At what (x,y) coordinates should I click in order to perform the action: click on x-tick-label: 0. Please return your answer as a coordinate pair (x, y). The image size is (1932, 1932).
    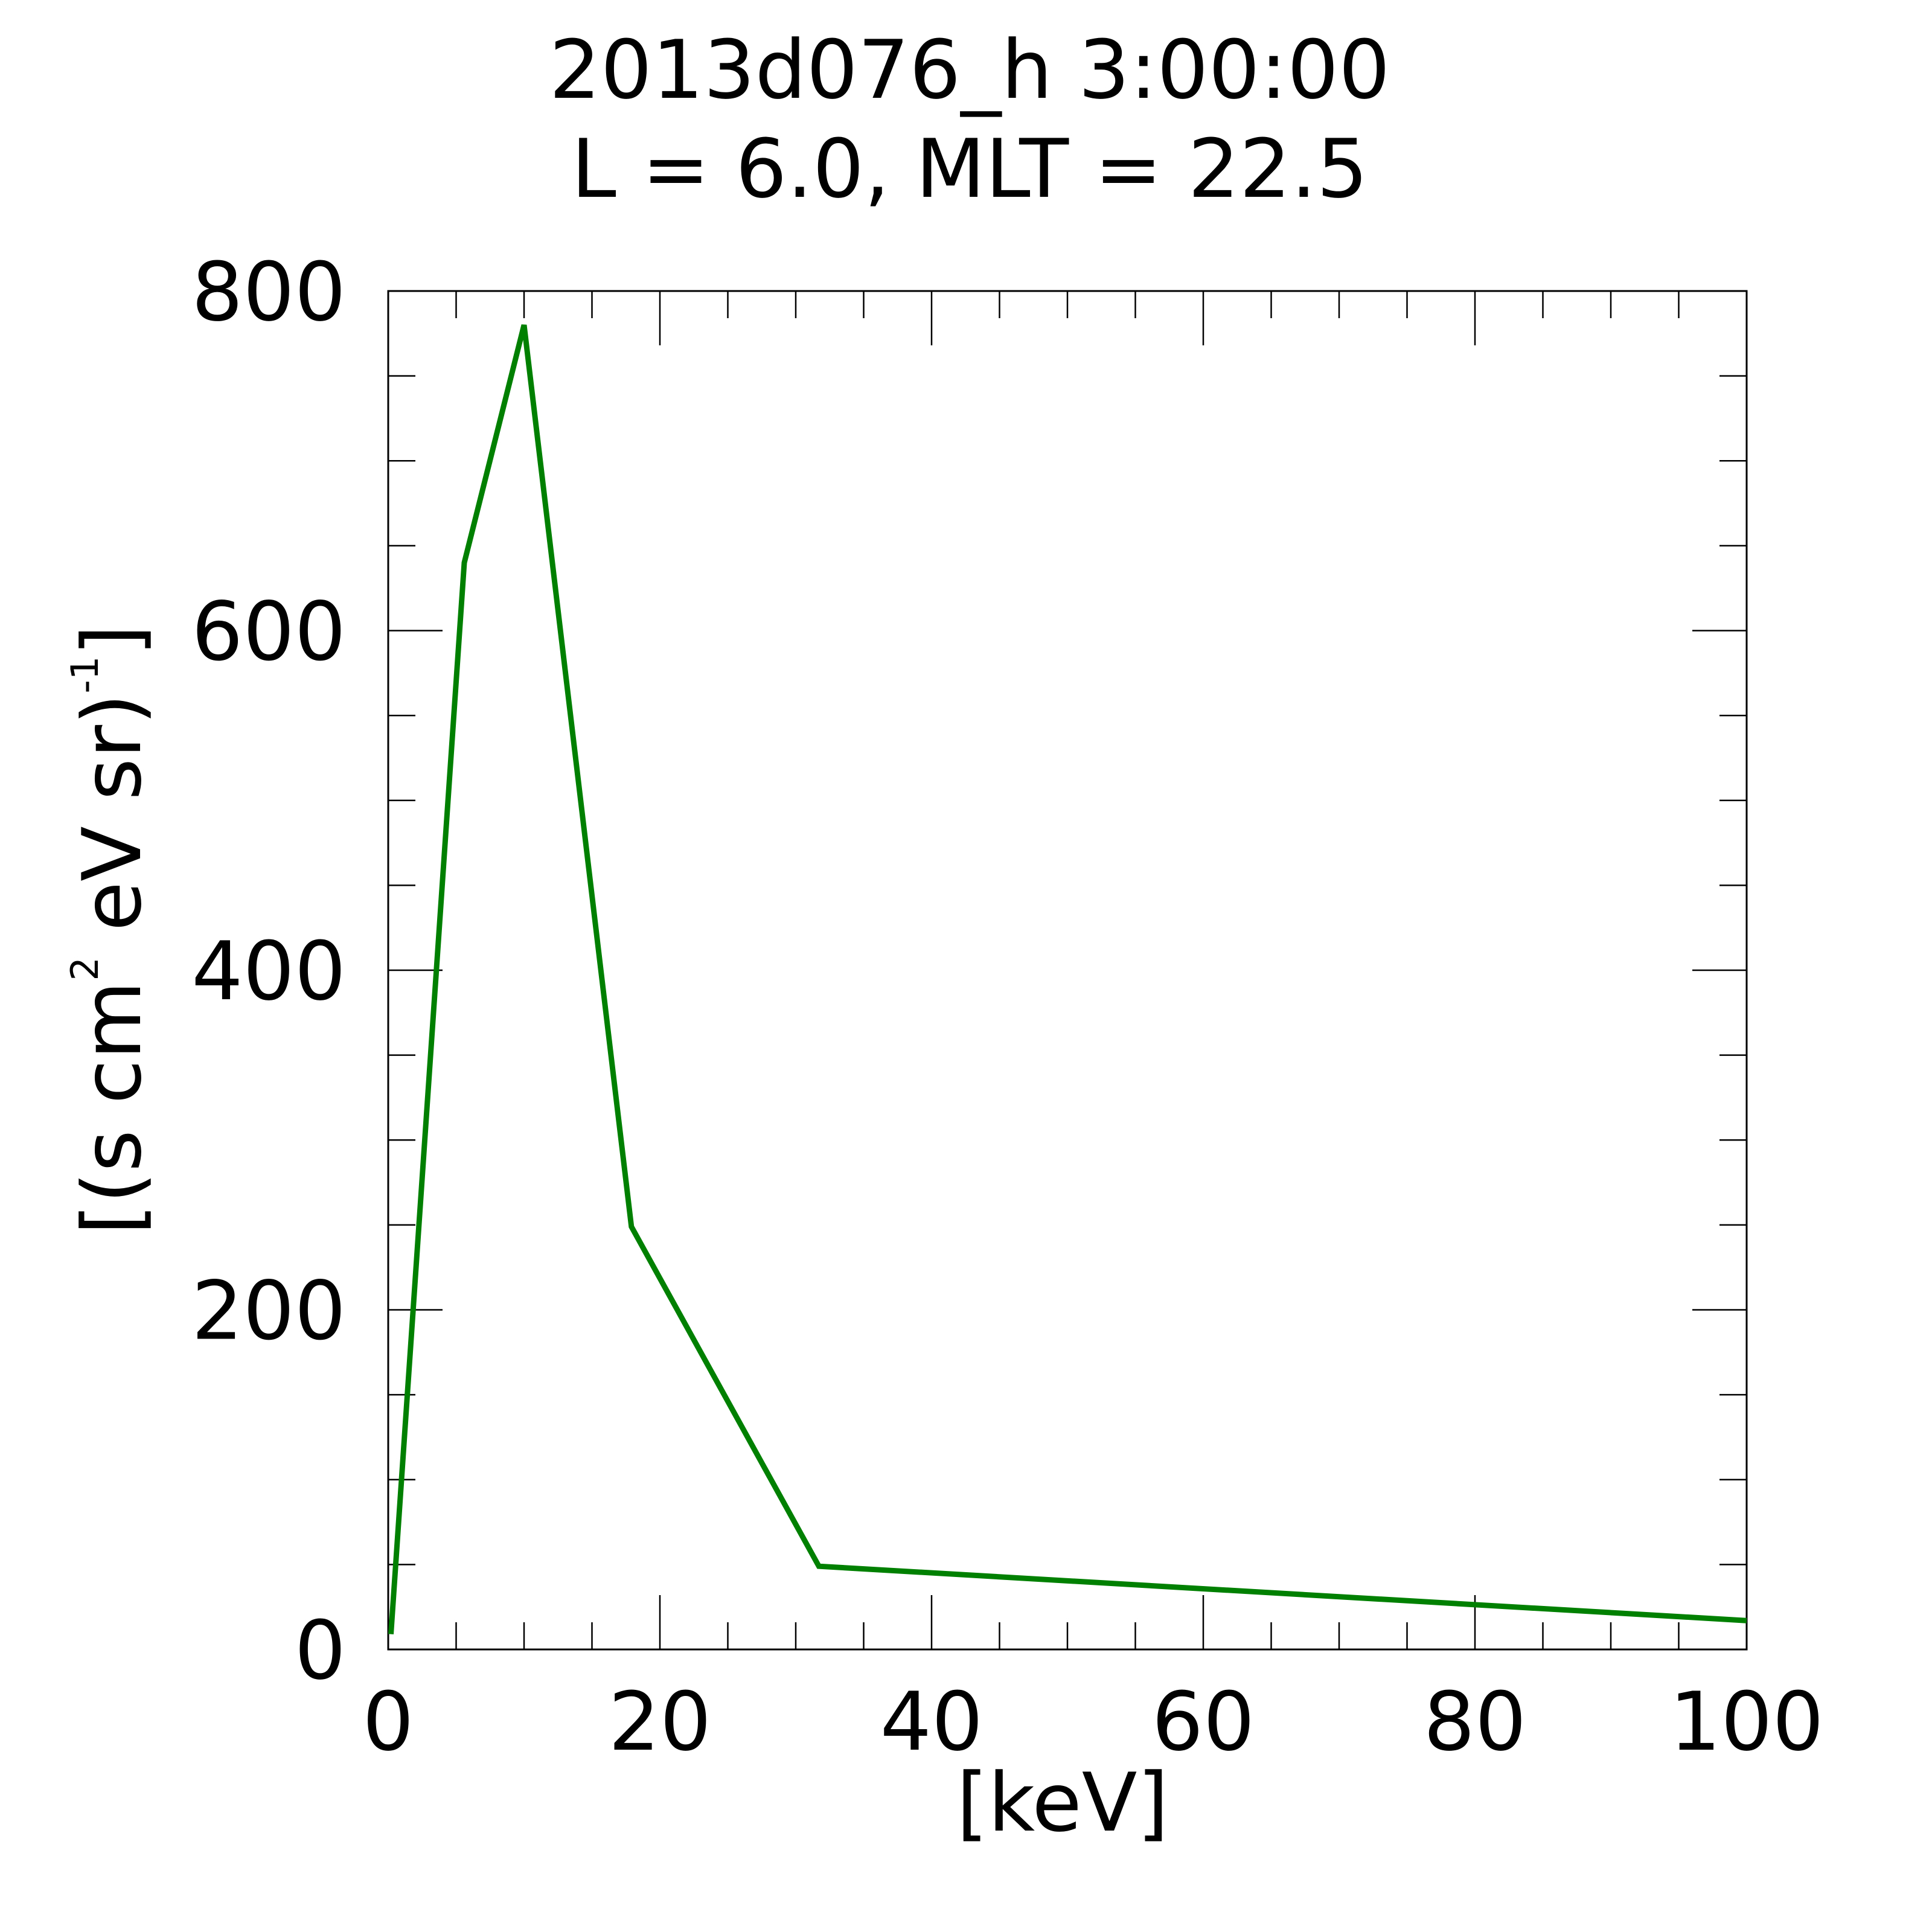
    Looking at the image, I should click on (388, 1722).